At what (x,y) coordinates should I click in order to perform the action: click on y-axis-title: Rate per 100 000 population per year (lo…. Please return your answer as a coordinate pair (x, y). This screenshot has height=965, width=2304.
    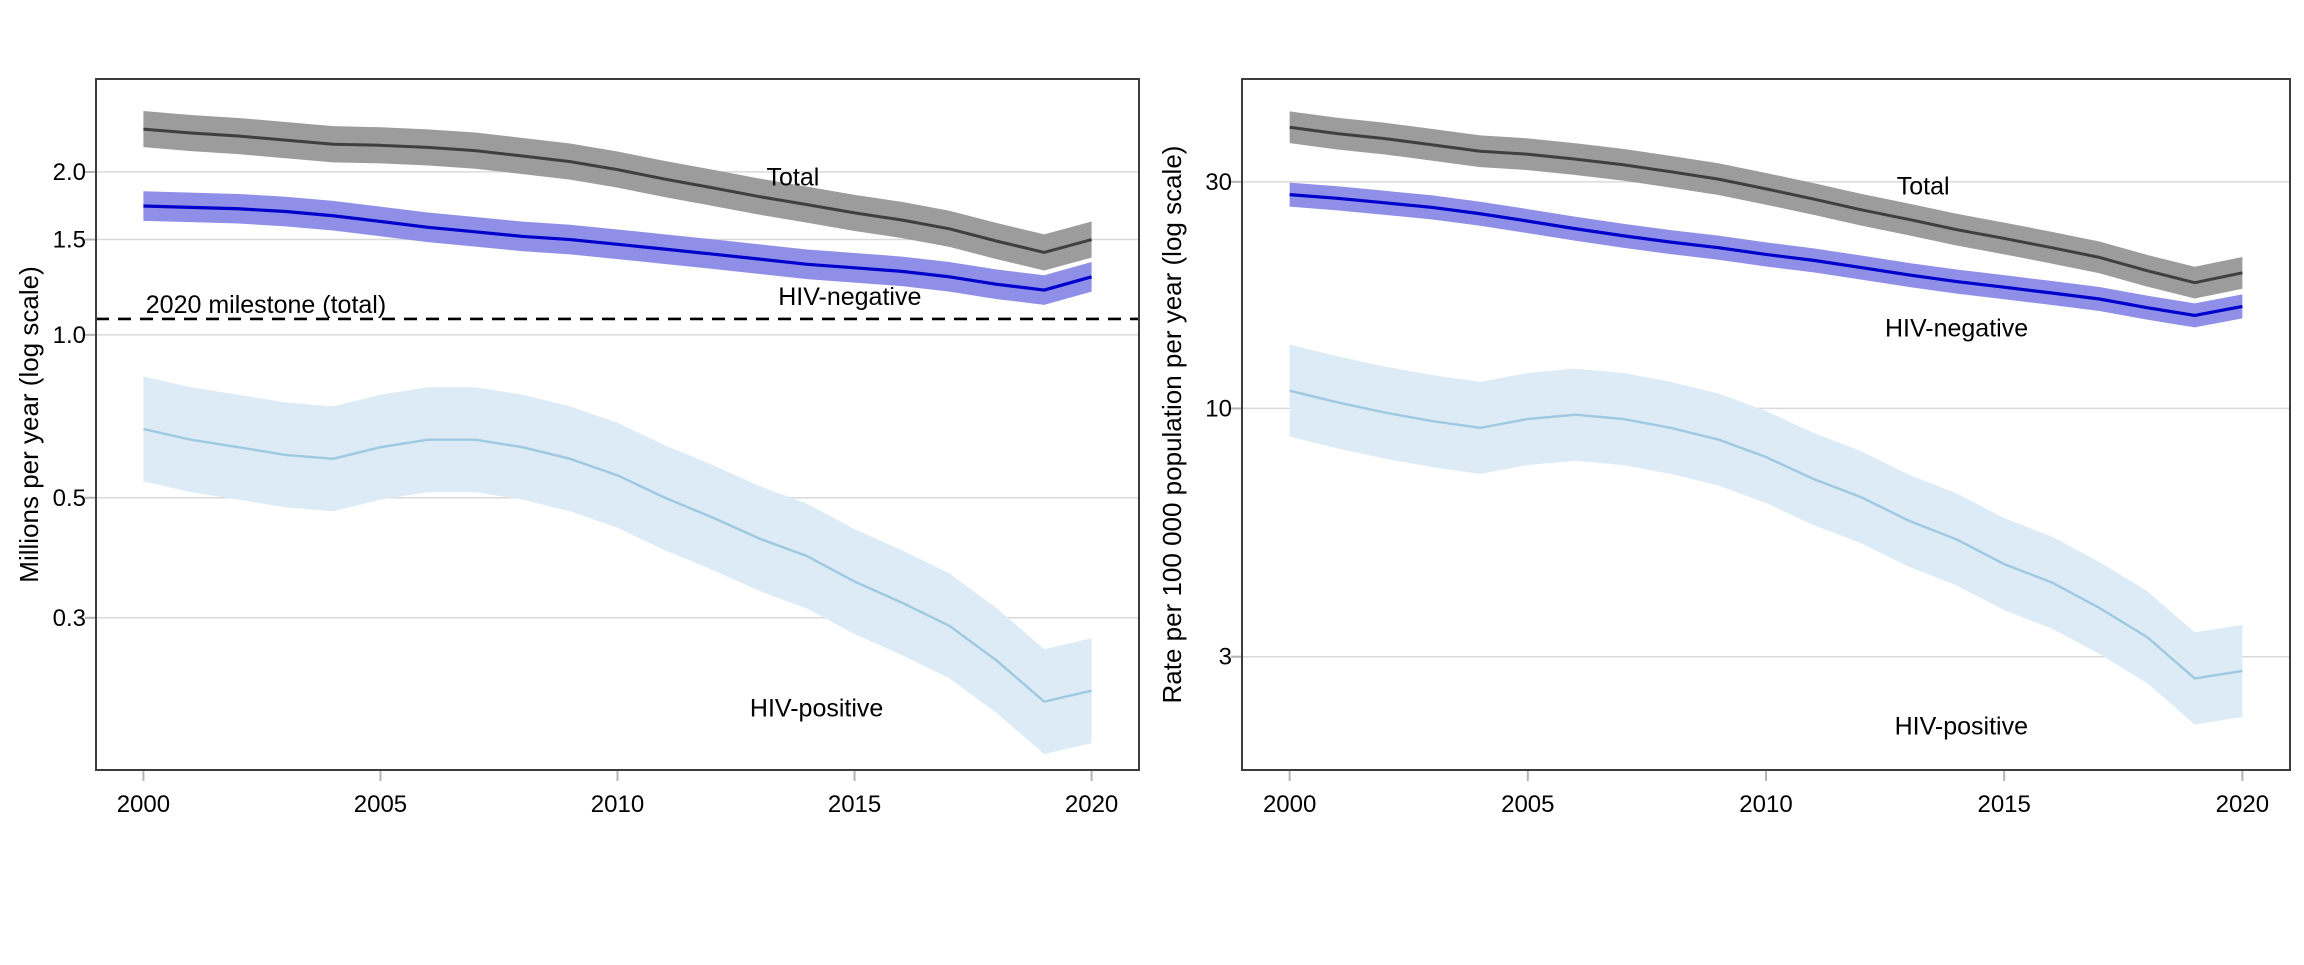
    Looking at the image, I should click on (1172, 425).